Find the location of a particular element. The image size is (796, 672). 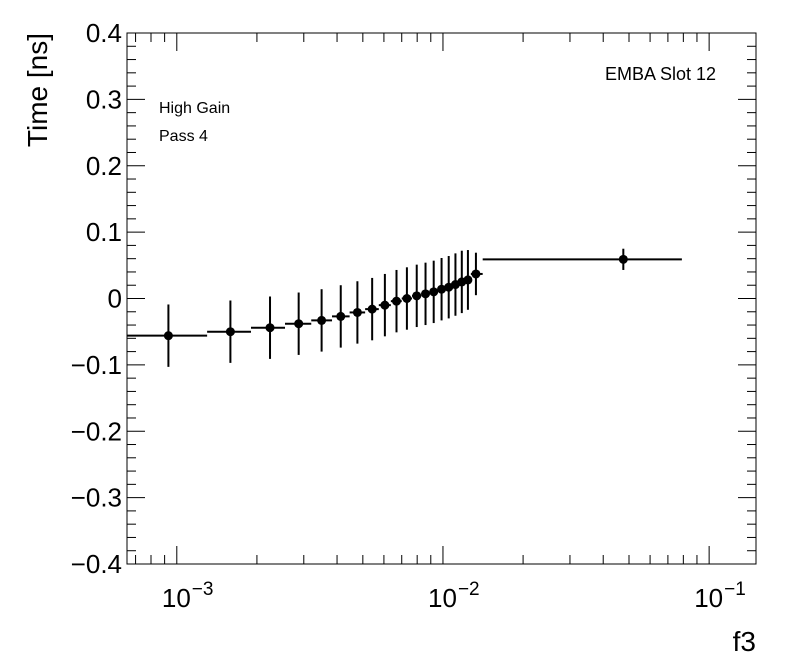

y-tick-label: 0 is located at coordinates (115, 299).